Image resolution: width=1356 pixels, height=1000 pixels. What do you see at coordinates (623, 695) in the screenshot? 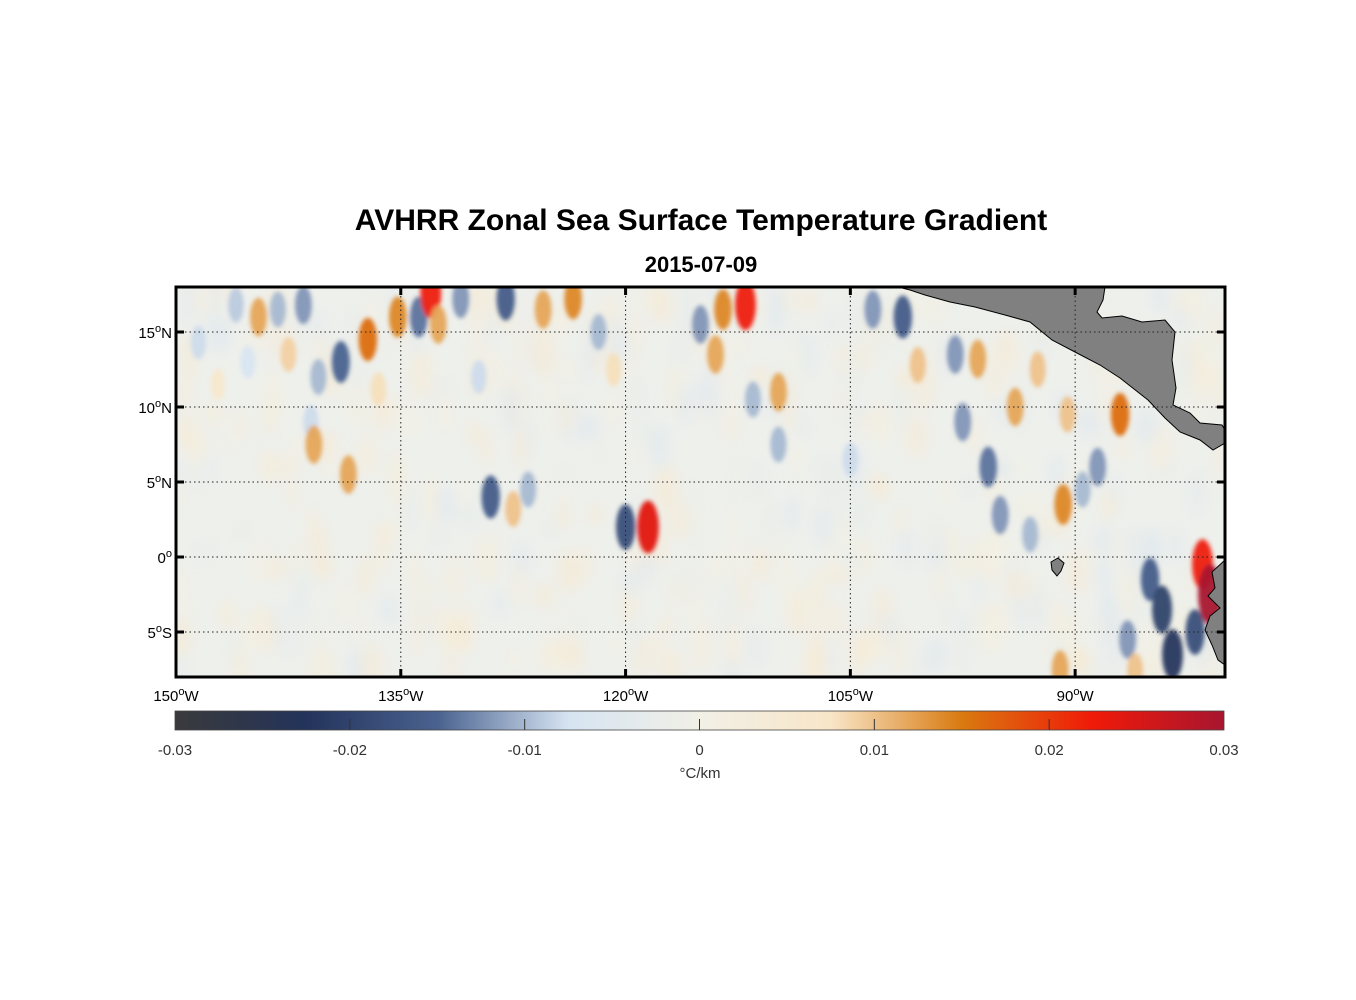
I see `longitude-labels: 150oW 135oW 120oW 105oW 90oW` at bounding box center [623, 695].